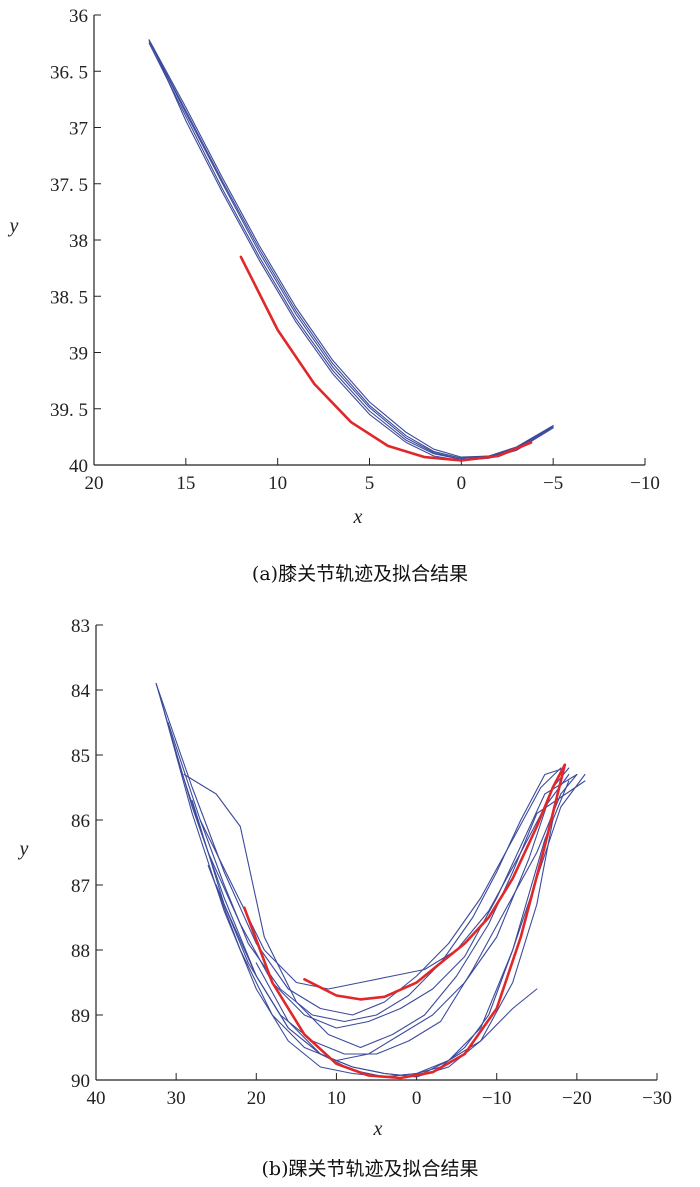  I want to click on panel-b-y-tick-label: 83, so click(80, 626).